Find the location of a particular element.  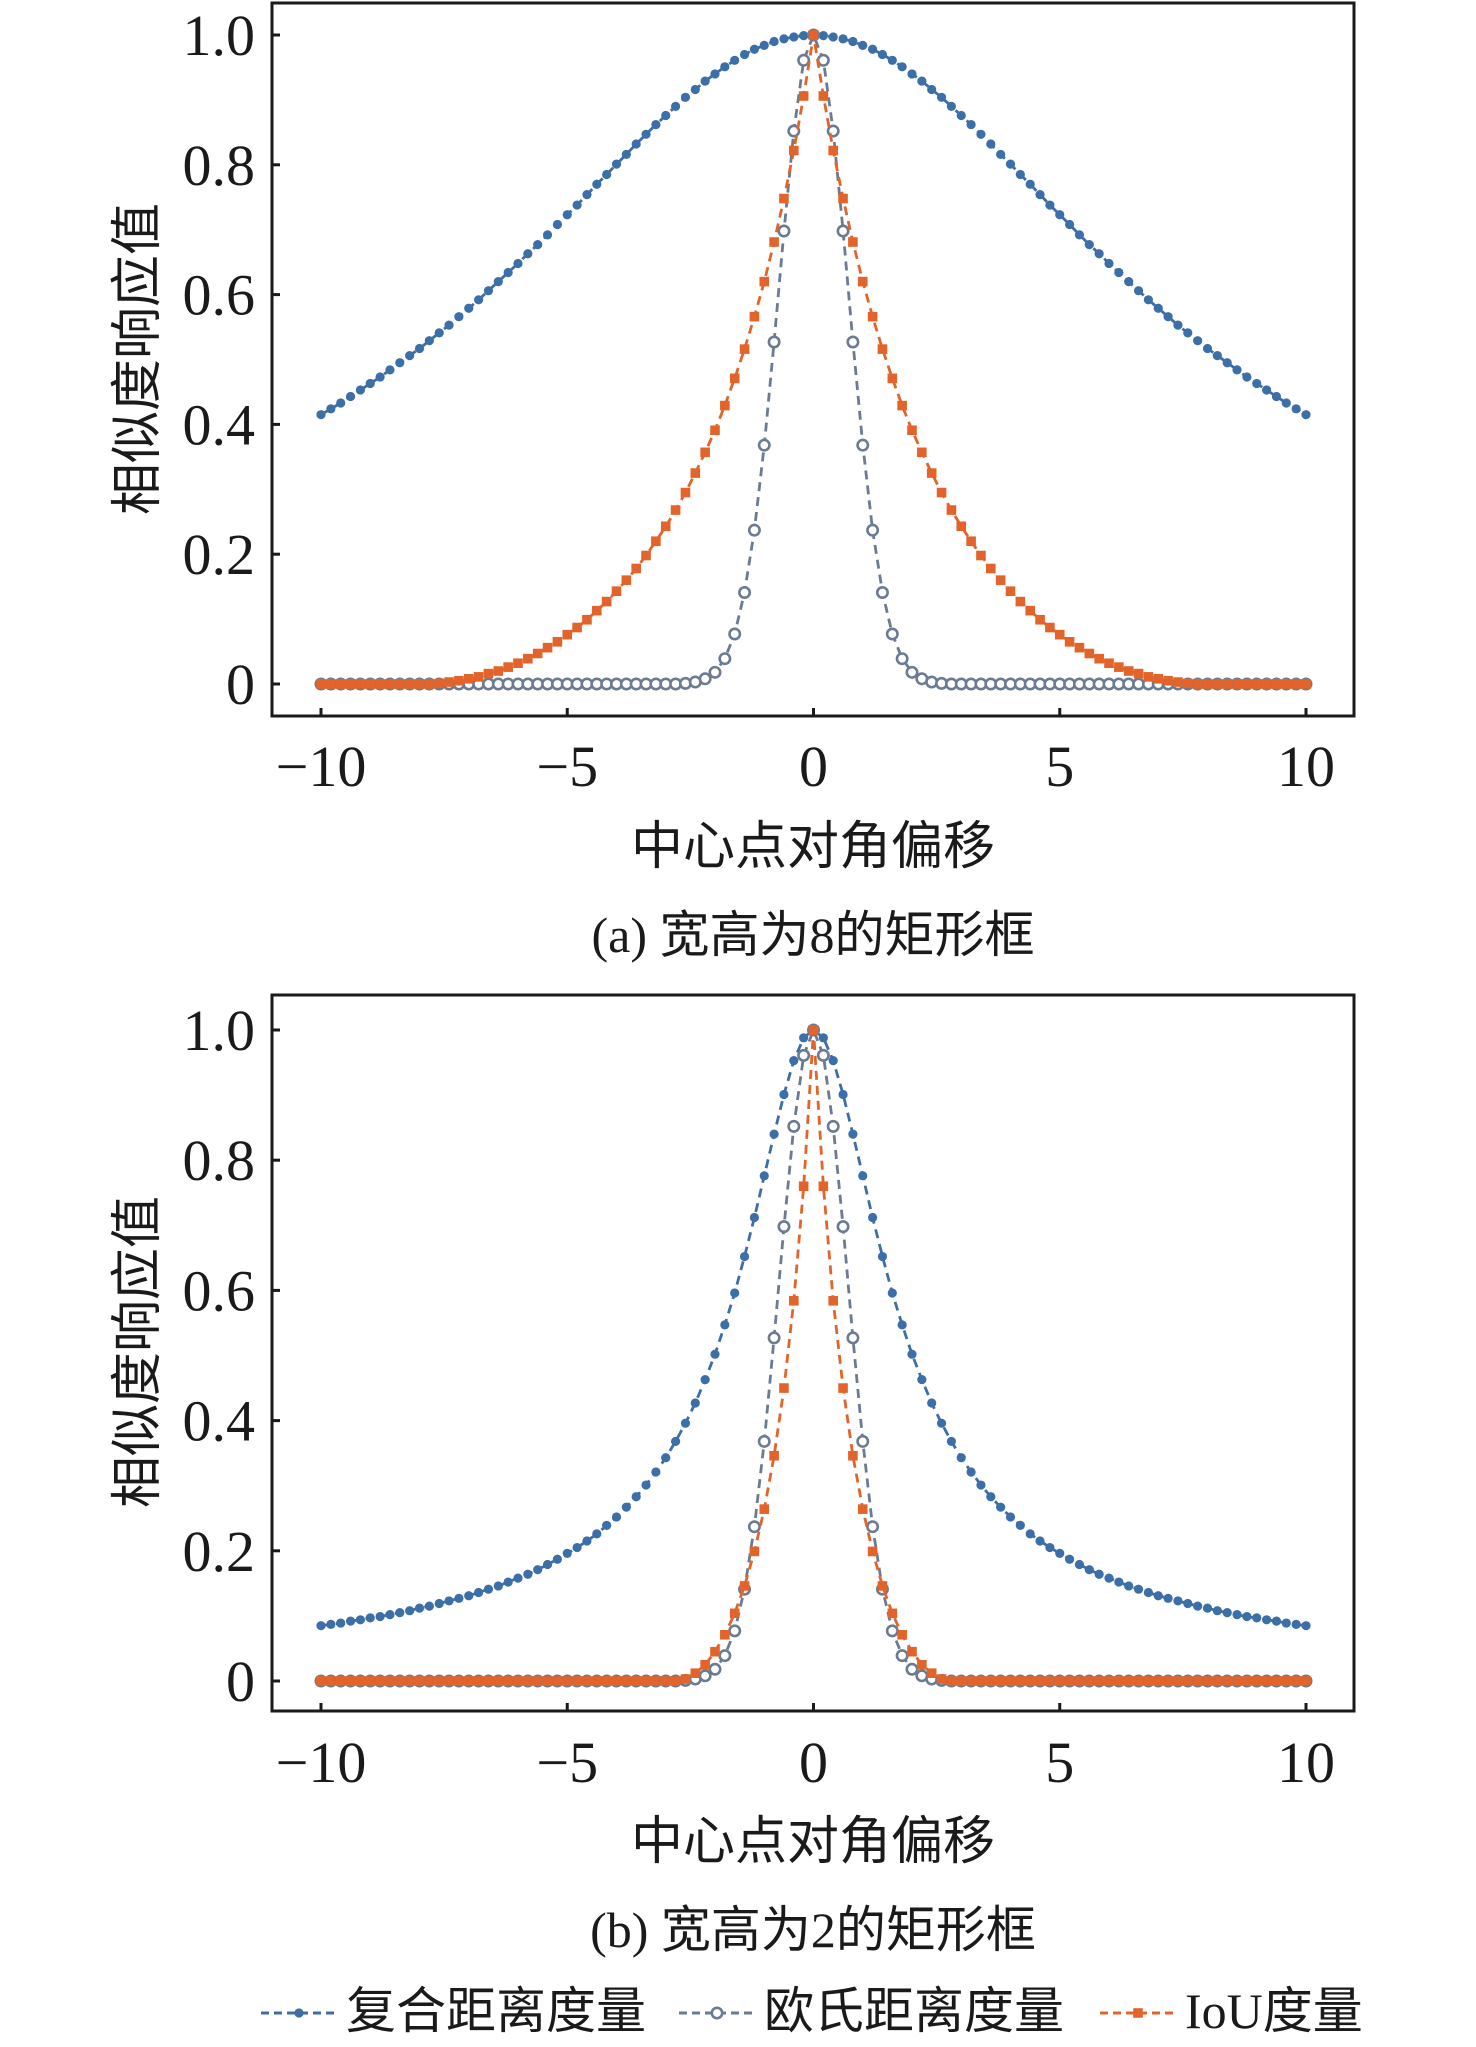

legend-label: 欧氏距离度量 is located at coordinates (914, 2011).